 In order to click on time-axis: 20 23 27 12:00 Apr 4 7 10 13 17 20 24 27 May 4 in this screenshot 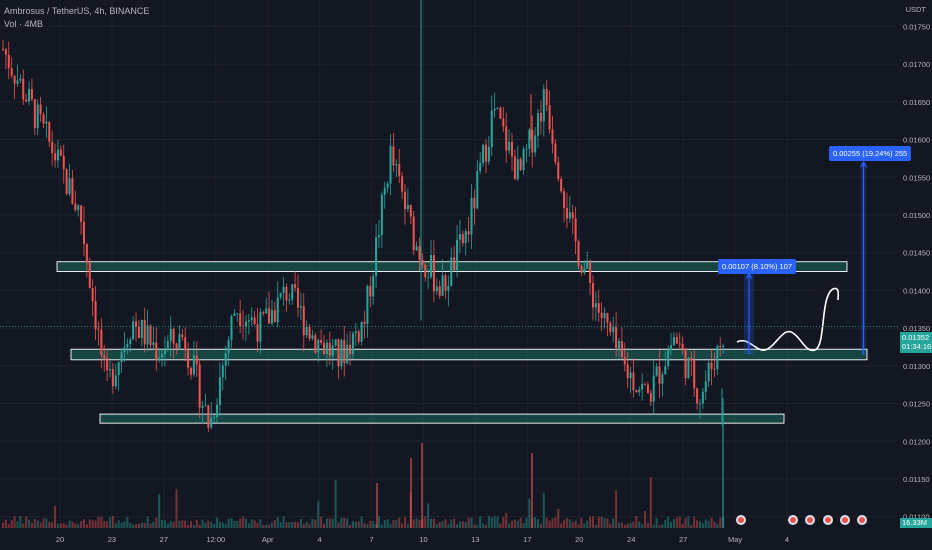, I will do `click(422, 539)`.